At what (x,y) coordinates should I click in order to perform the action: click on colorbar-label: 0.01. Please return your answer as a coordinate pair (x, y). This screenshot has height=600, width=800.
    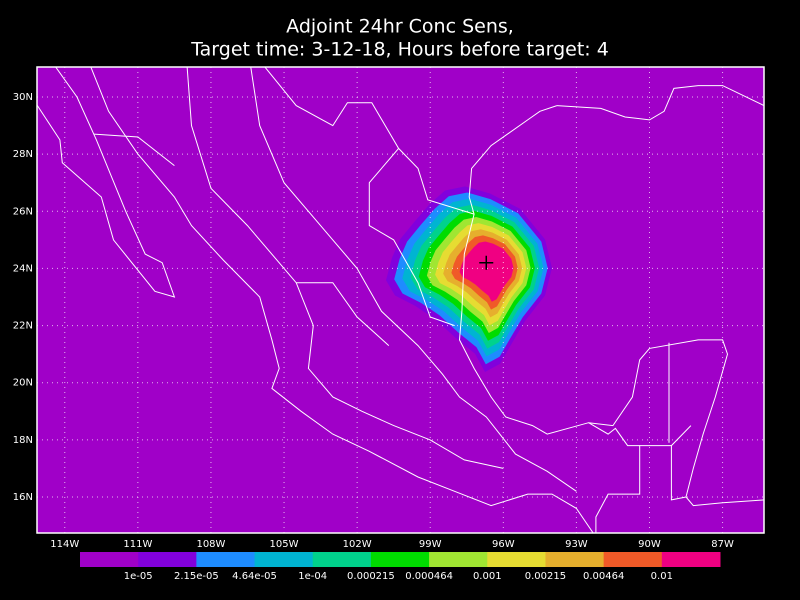
    Looking at the image, I should click on (662, 576).